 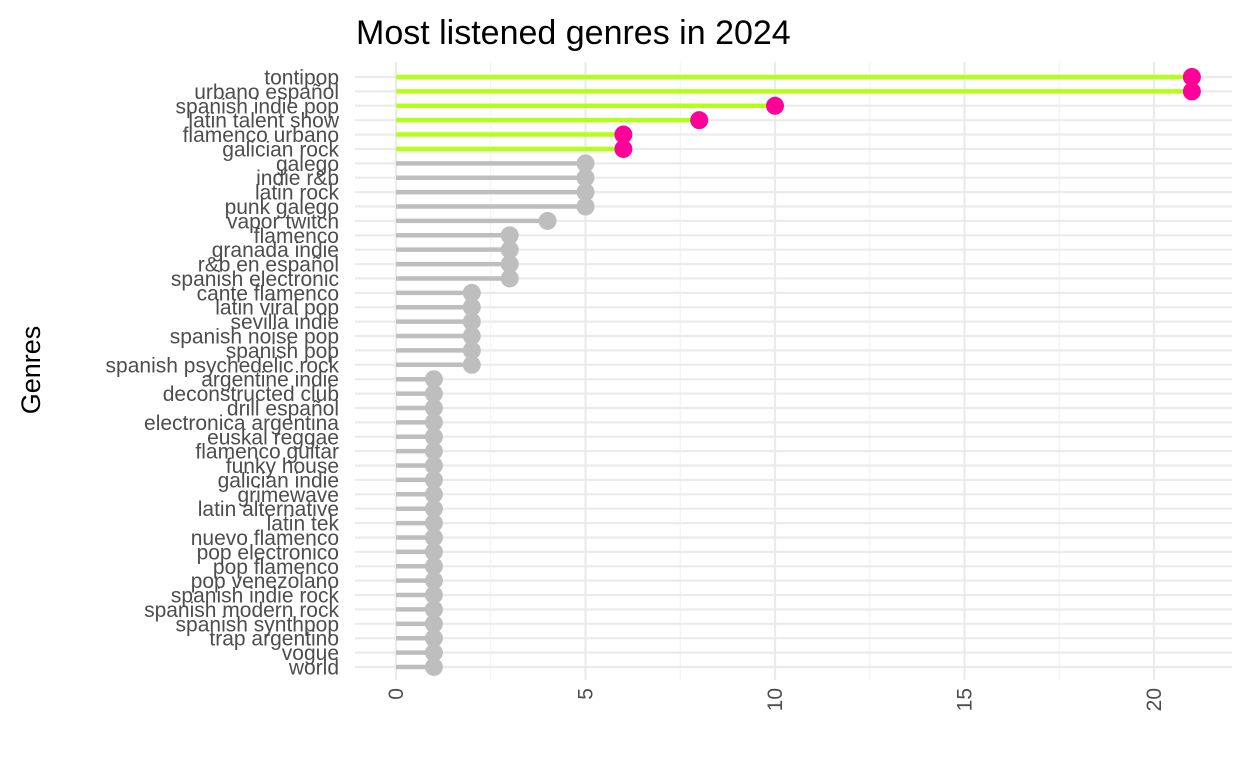 What do you see at coordinates (282, 351) in the screenshot?
I see `y-tick-label: spanish pop` at bounding box center [282, 351].